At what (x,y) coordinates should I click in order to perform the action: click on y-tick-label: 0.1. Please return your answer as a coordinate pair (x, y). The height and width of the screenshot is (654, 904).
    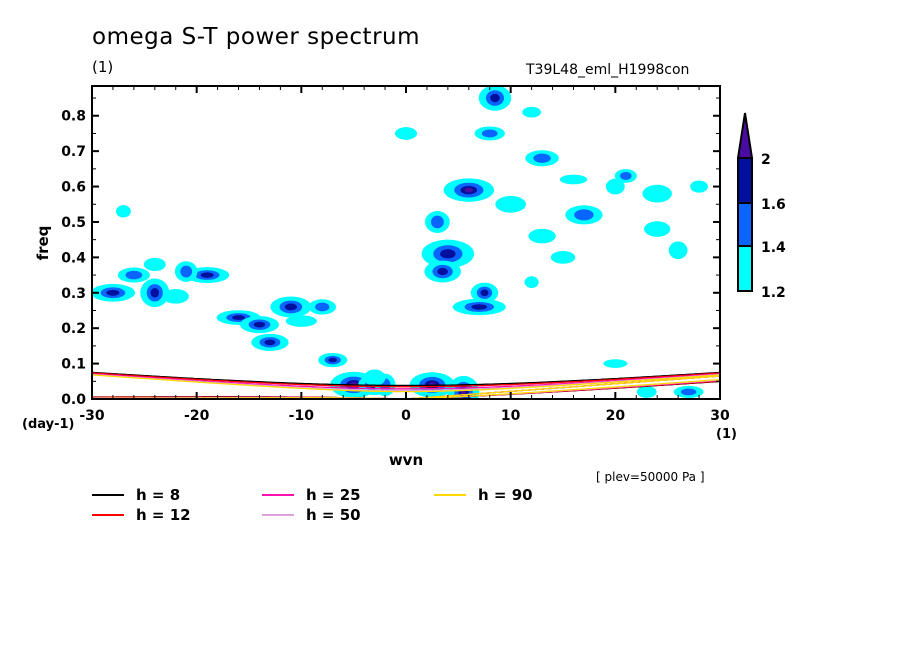
    Looking at the image, I should click on (73, 365).